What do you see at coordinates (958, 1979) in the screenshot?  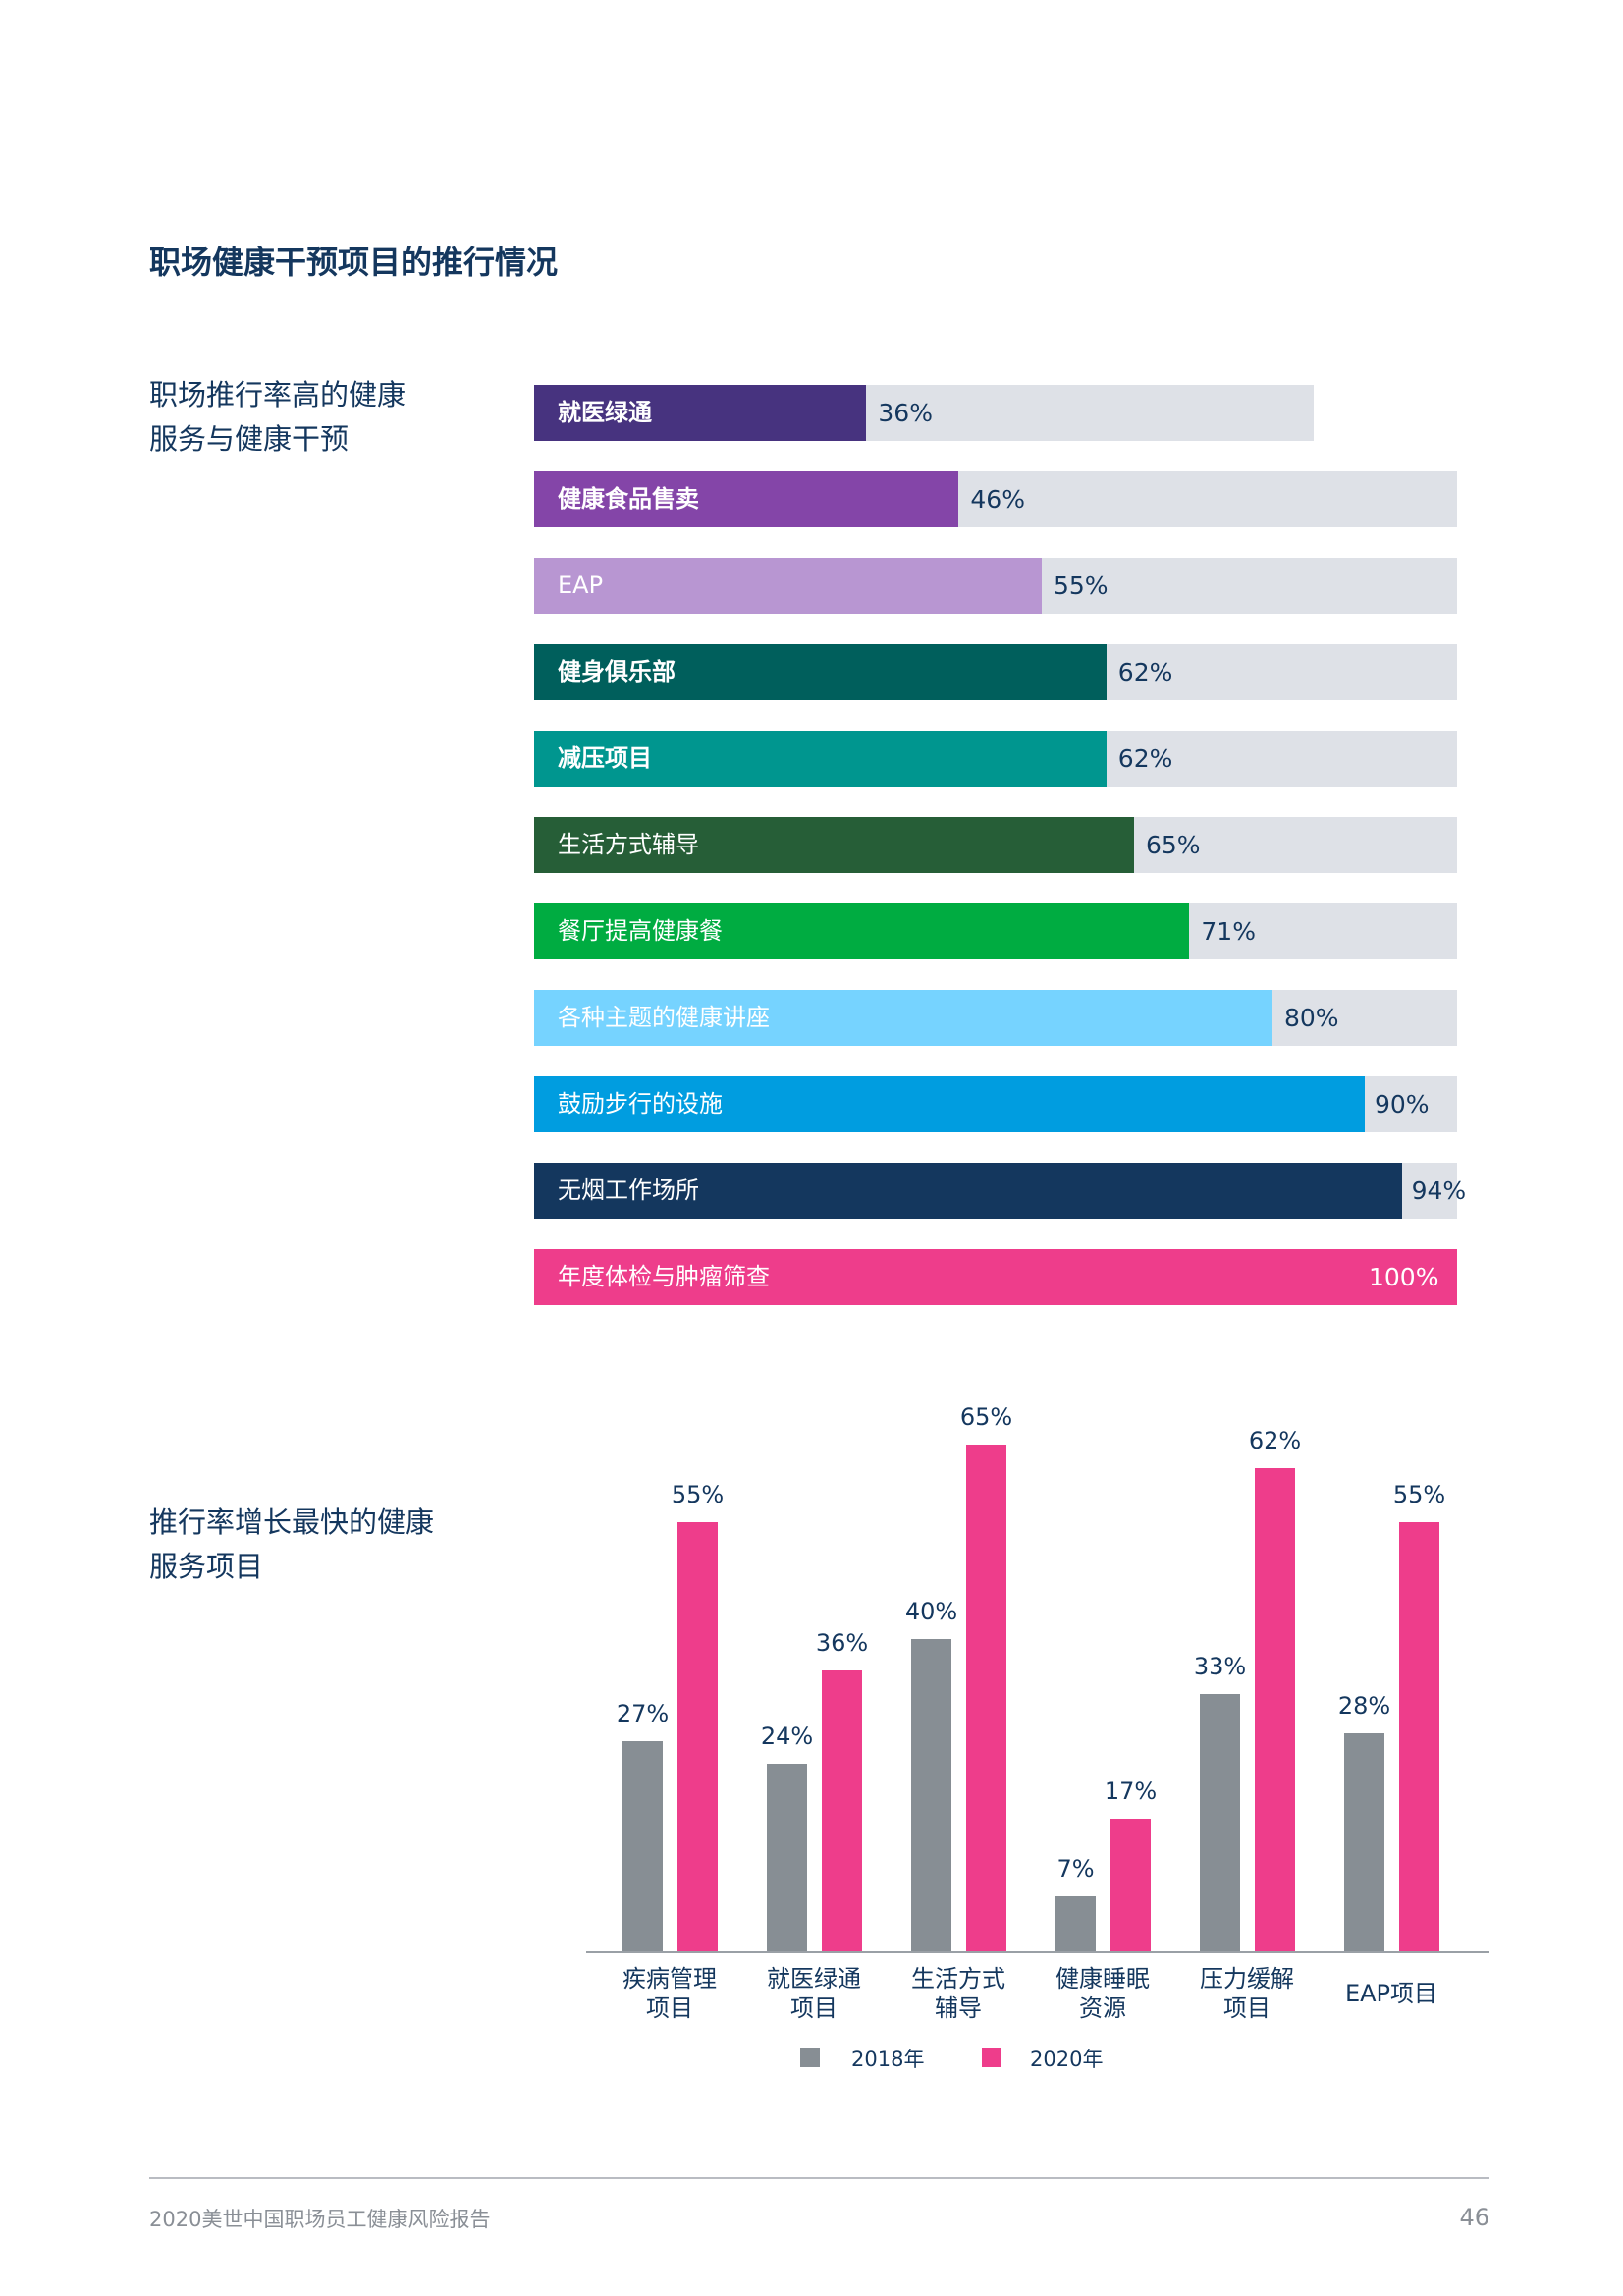 I see `x-tick-label-line: 生活方式` at bounding box center [958, 1979].